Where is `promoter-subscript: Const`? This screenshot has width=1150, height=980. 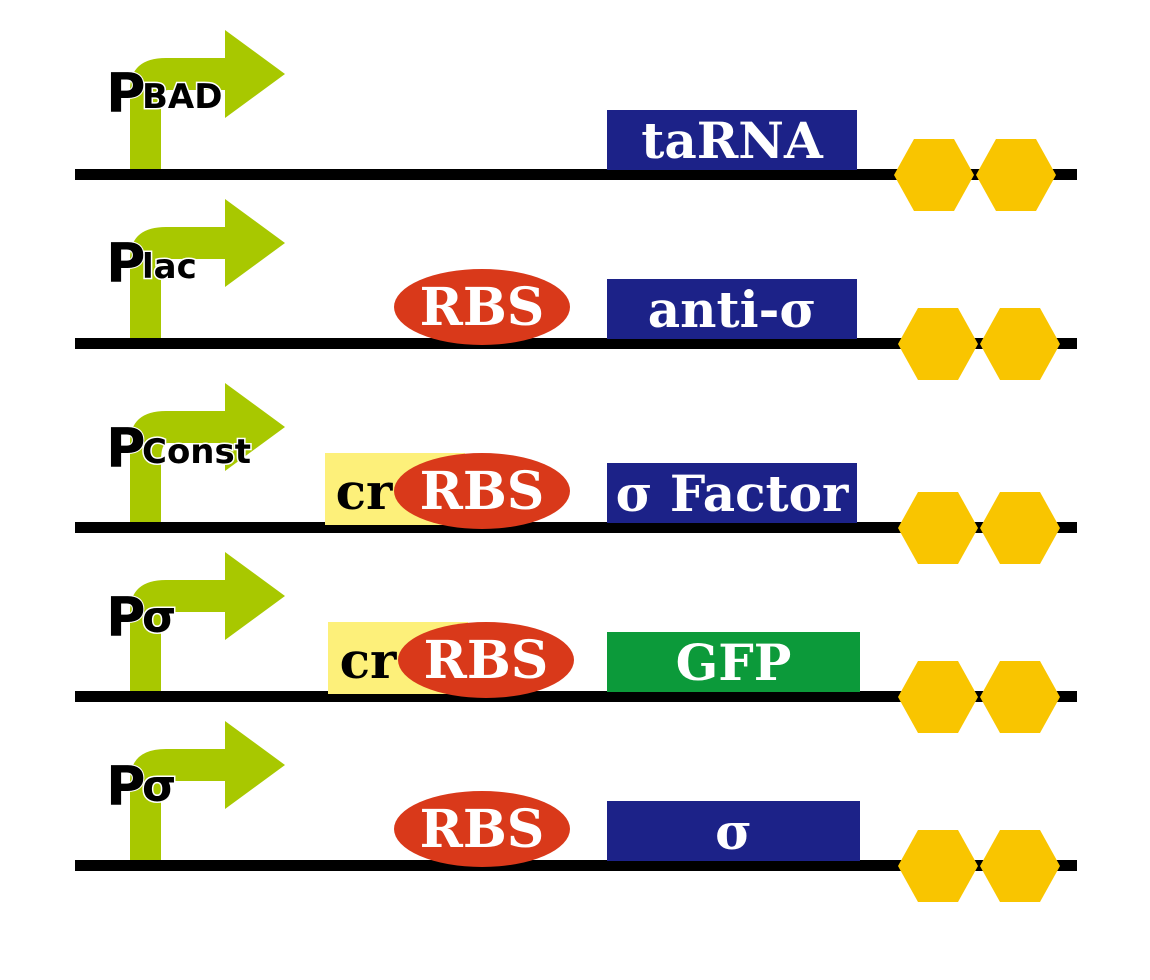
promoter-subscript: Const is located at coordinates (196, 452).